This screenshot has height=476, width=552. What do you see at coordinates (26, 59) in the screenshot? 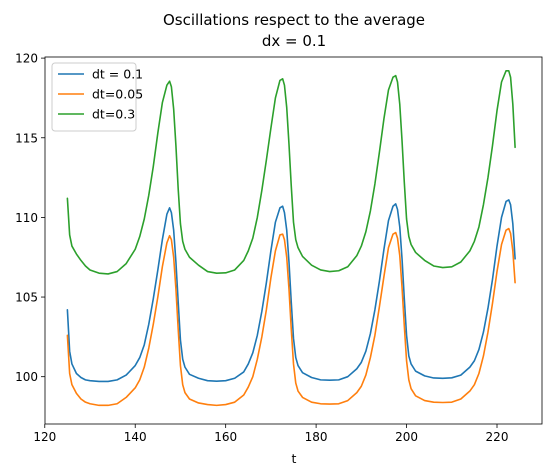
I see `y-tick-label: 120` at bounding box center [26, 59].